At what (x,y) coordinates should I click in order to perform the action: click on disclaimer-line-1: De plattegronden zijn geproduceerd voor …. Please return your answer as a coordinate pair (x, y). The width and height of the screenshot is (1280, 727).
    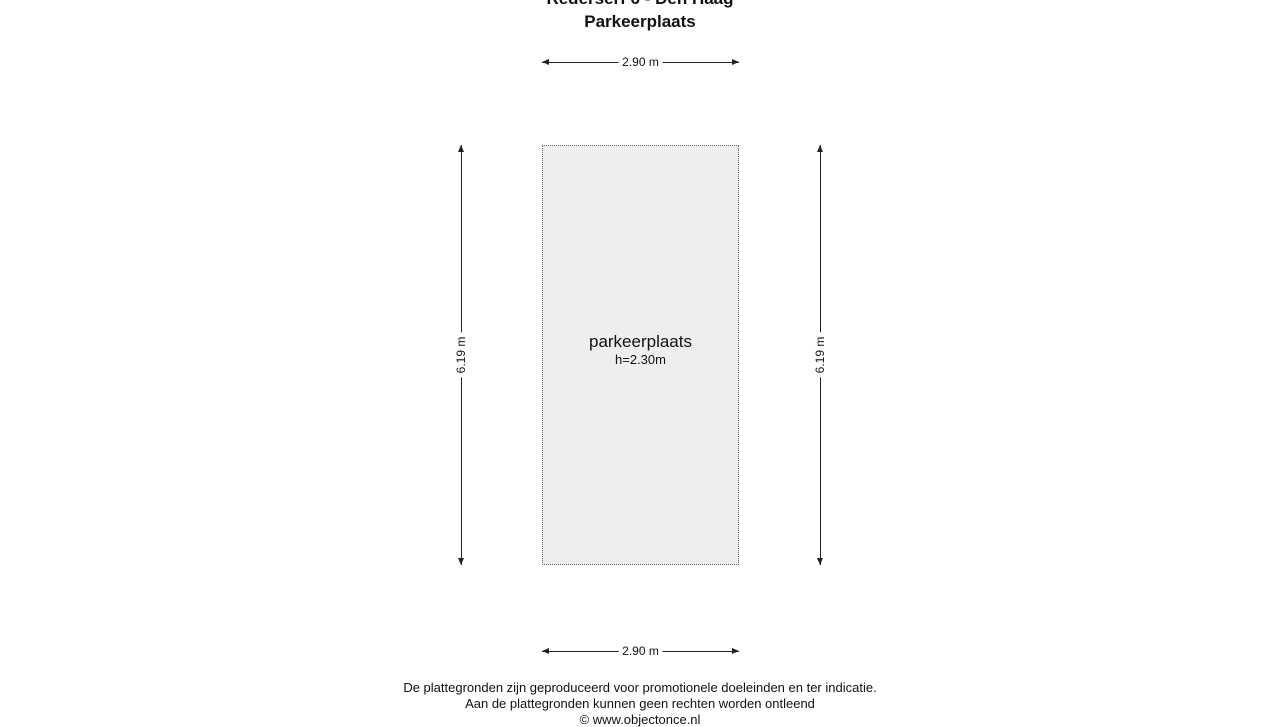
    Looking at the image, I should click on (640, 687).